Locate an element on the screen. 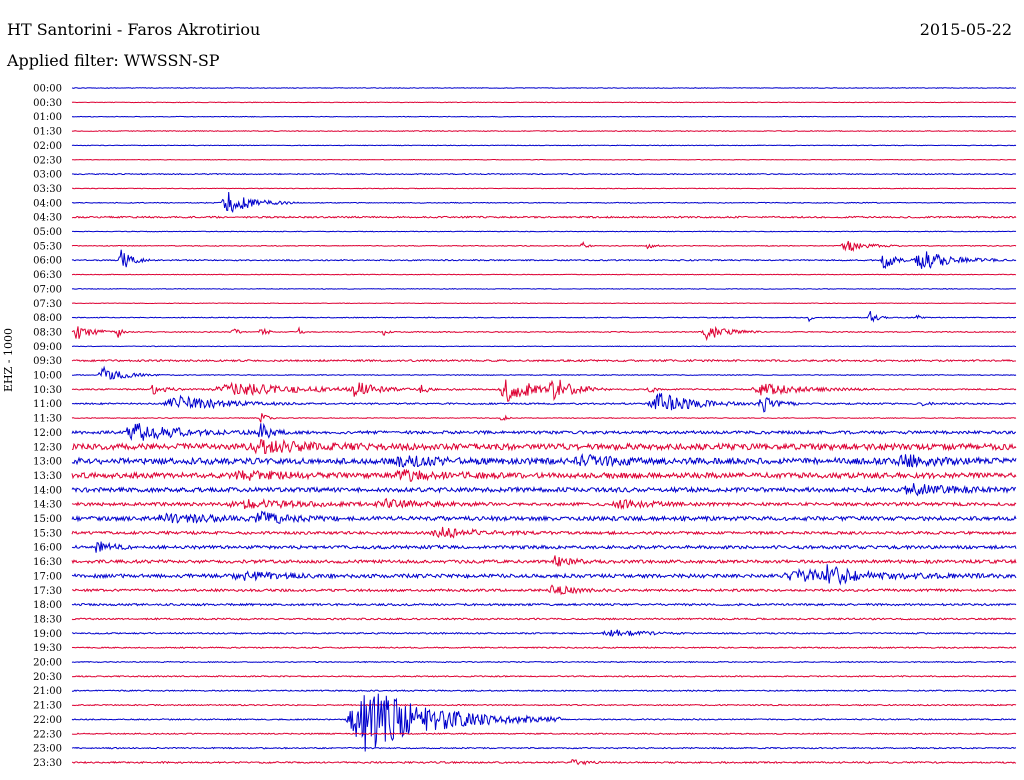 This screenshot has height=780, width=1024. time-tick-label: 07:00 is located at coordinates (47, 289).